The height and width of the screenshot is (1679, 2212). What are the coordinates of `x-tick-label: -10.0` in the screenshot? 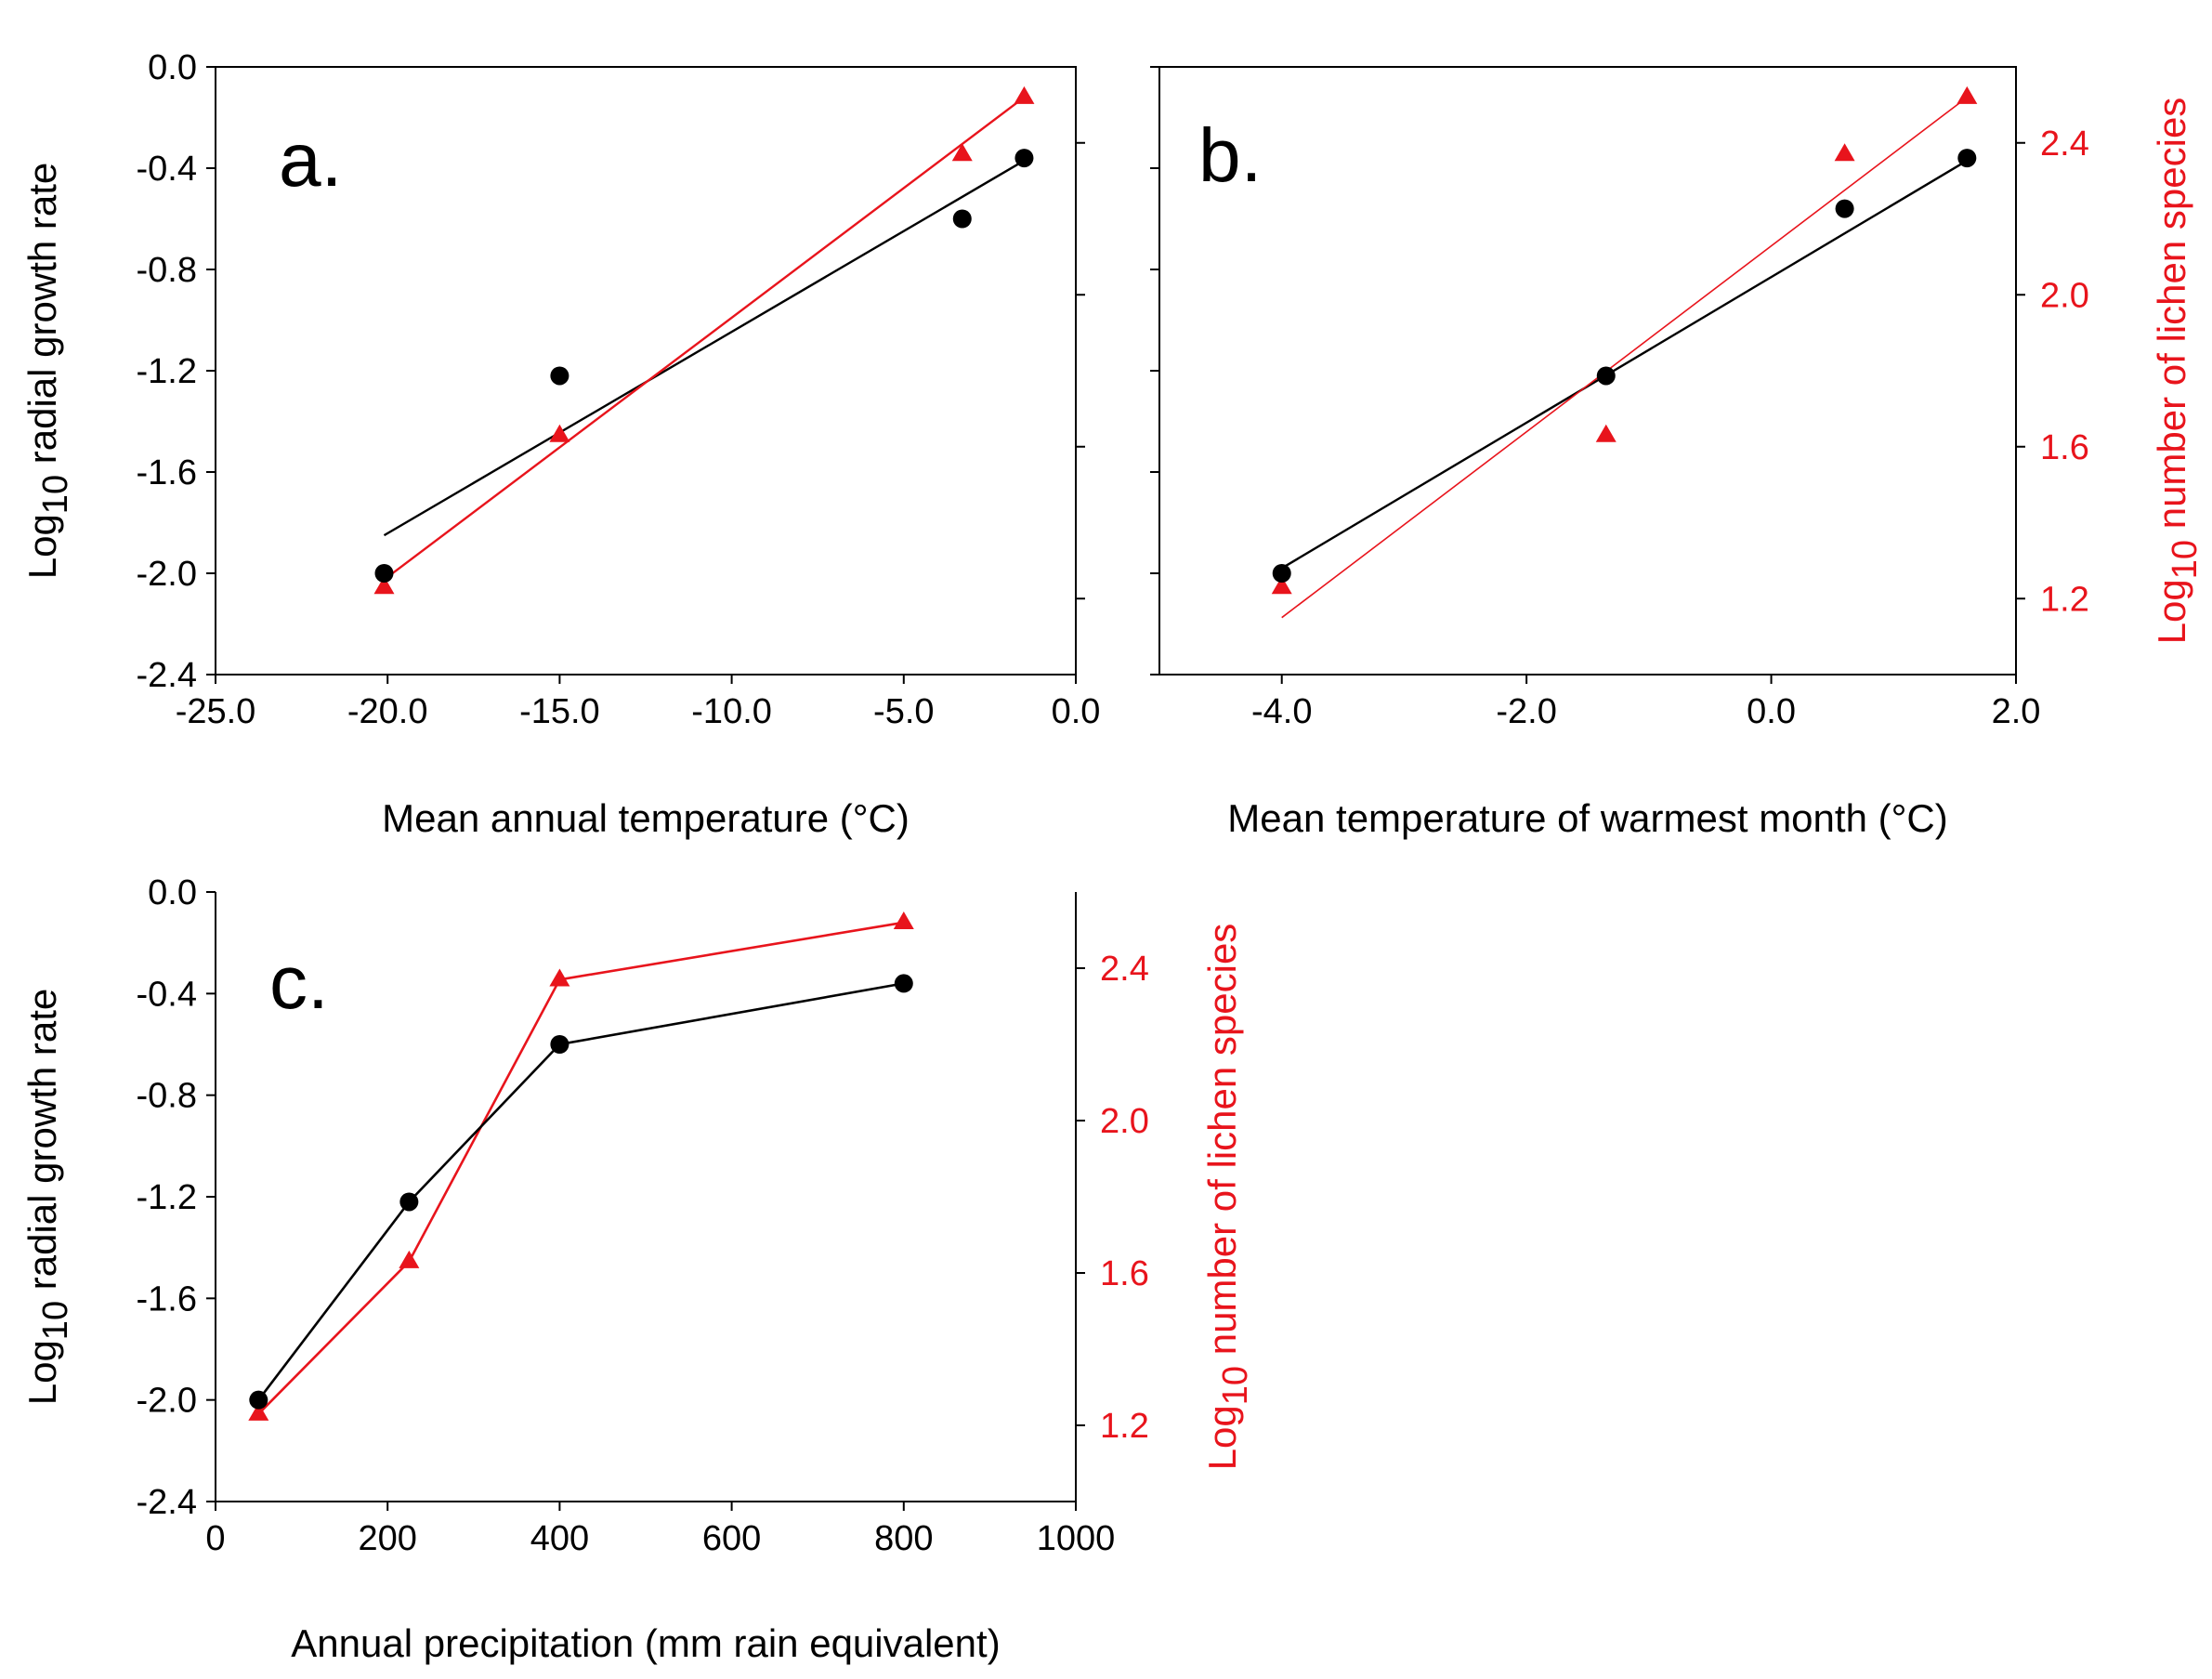 It's located at (731, 711).